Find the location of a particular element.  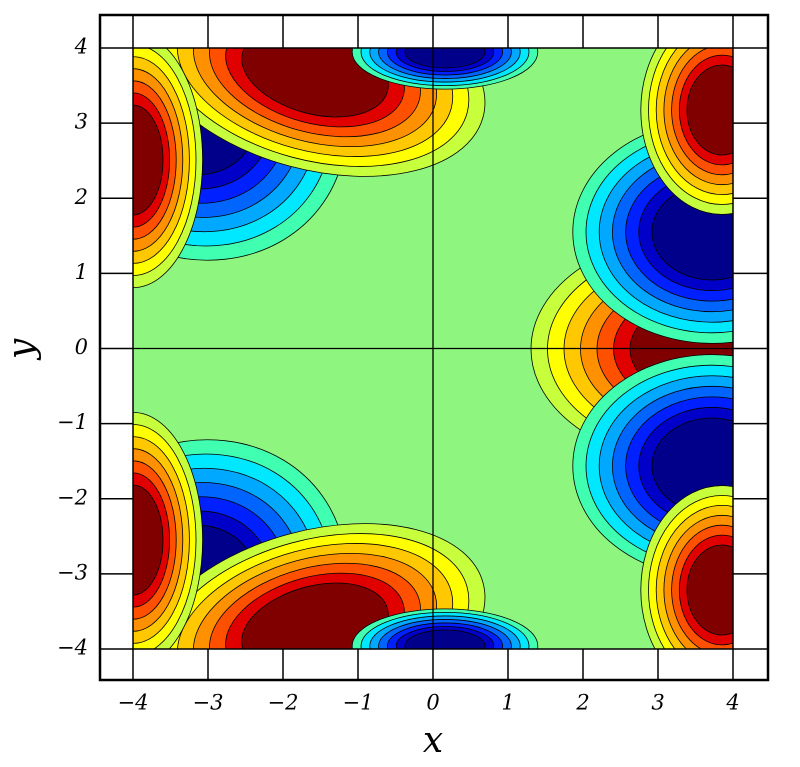

y-axis-label: y is located at coordinates (21, 349).